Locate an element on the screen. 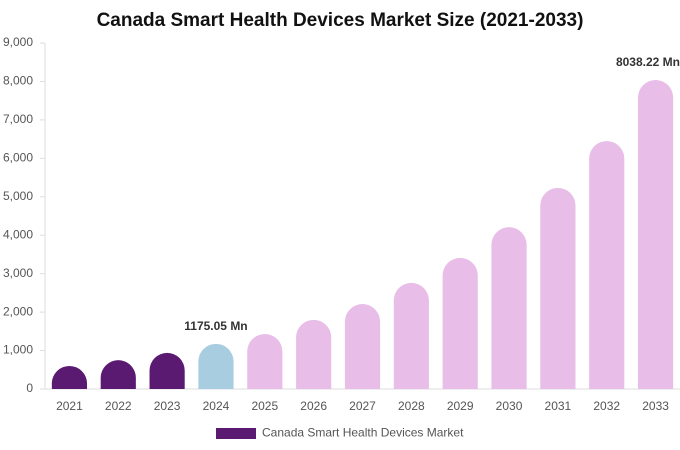 The image size is (680, 450). y-tick-label: 2,000 is located at coordinates (18, 311).